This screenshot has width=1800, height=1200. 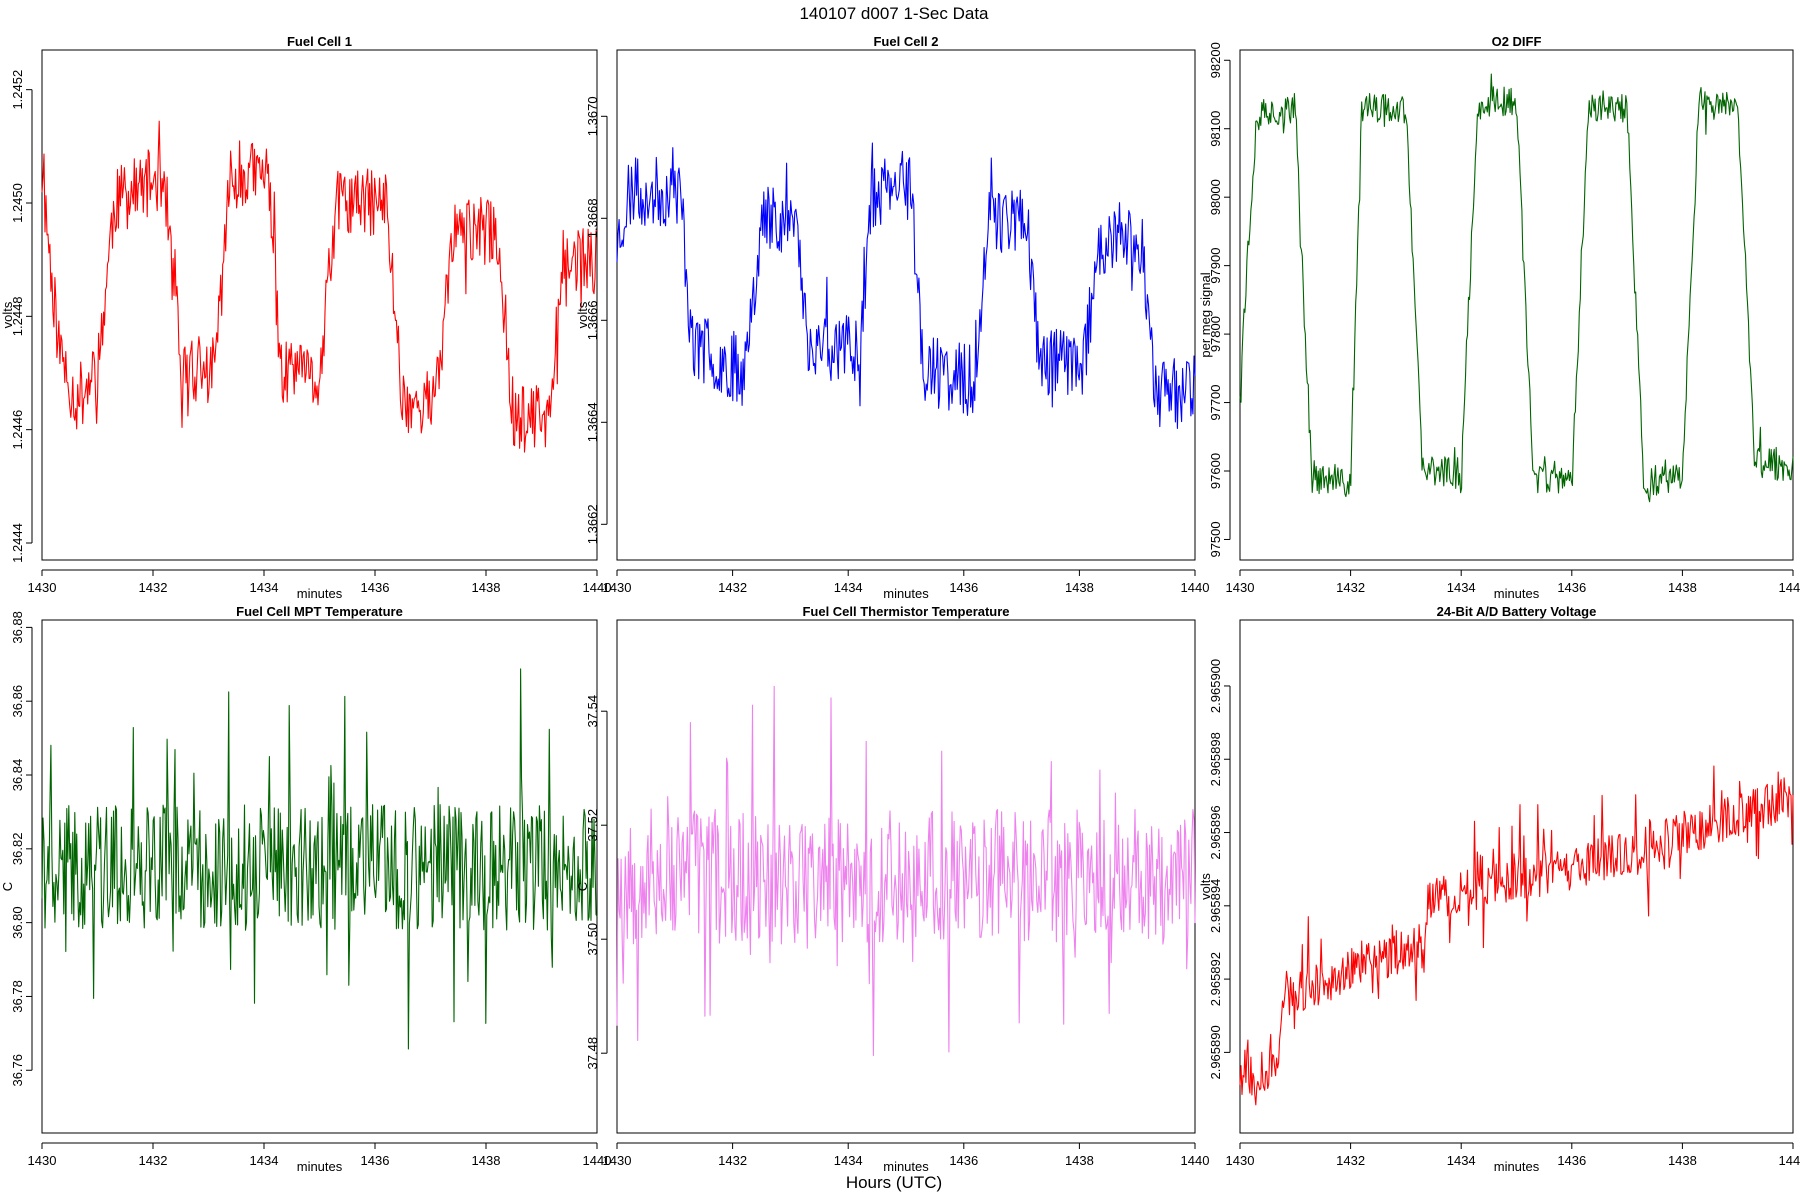 I want to click on panel-title: Fuel Cell 2, so click(x=905, y=41).